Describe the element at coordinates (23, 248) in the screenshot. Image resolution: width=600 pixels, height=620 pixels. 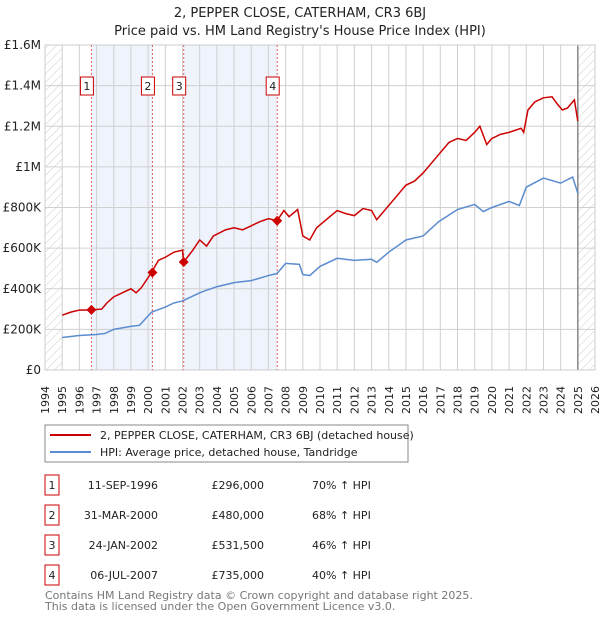
I see `y-tick-label: £600K` at that location.